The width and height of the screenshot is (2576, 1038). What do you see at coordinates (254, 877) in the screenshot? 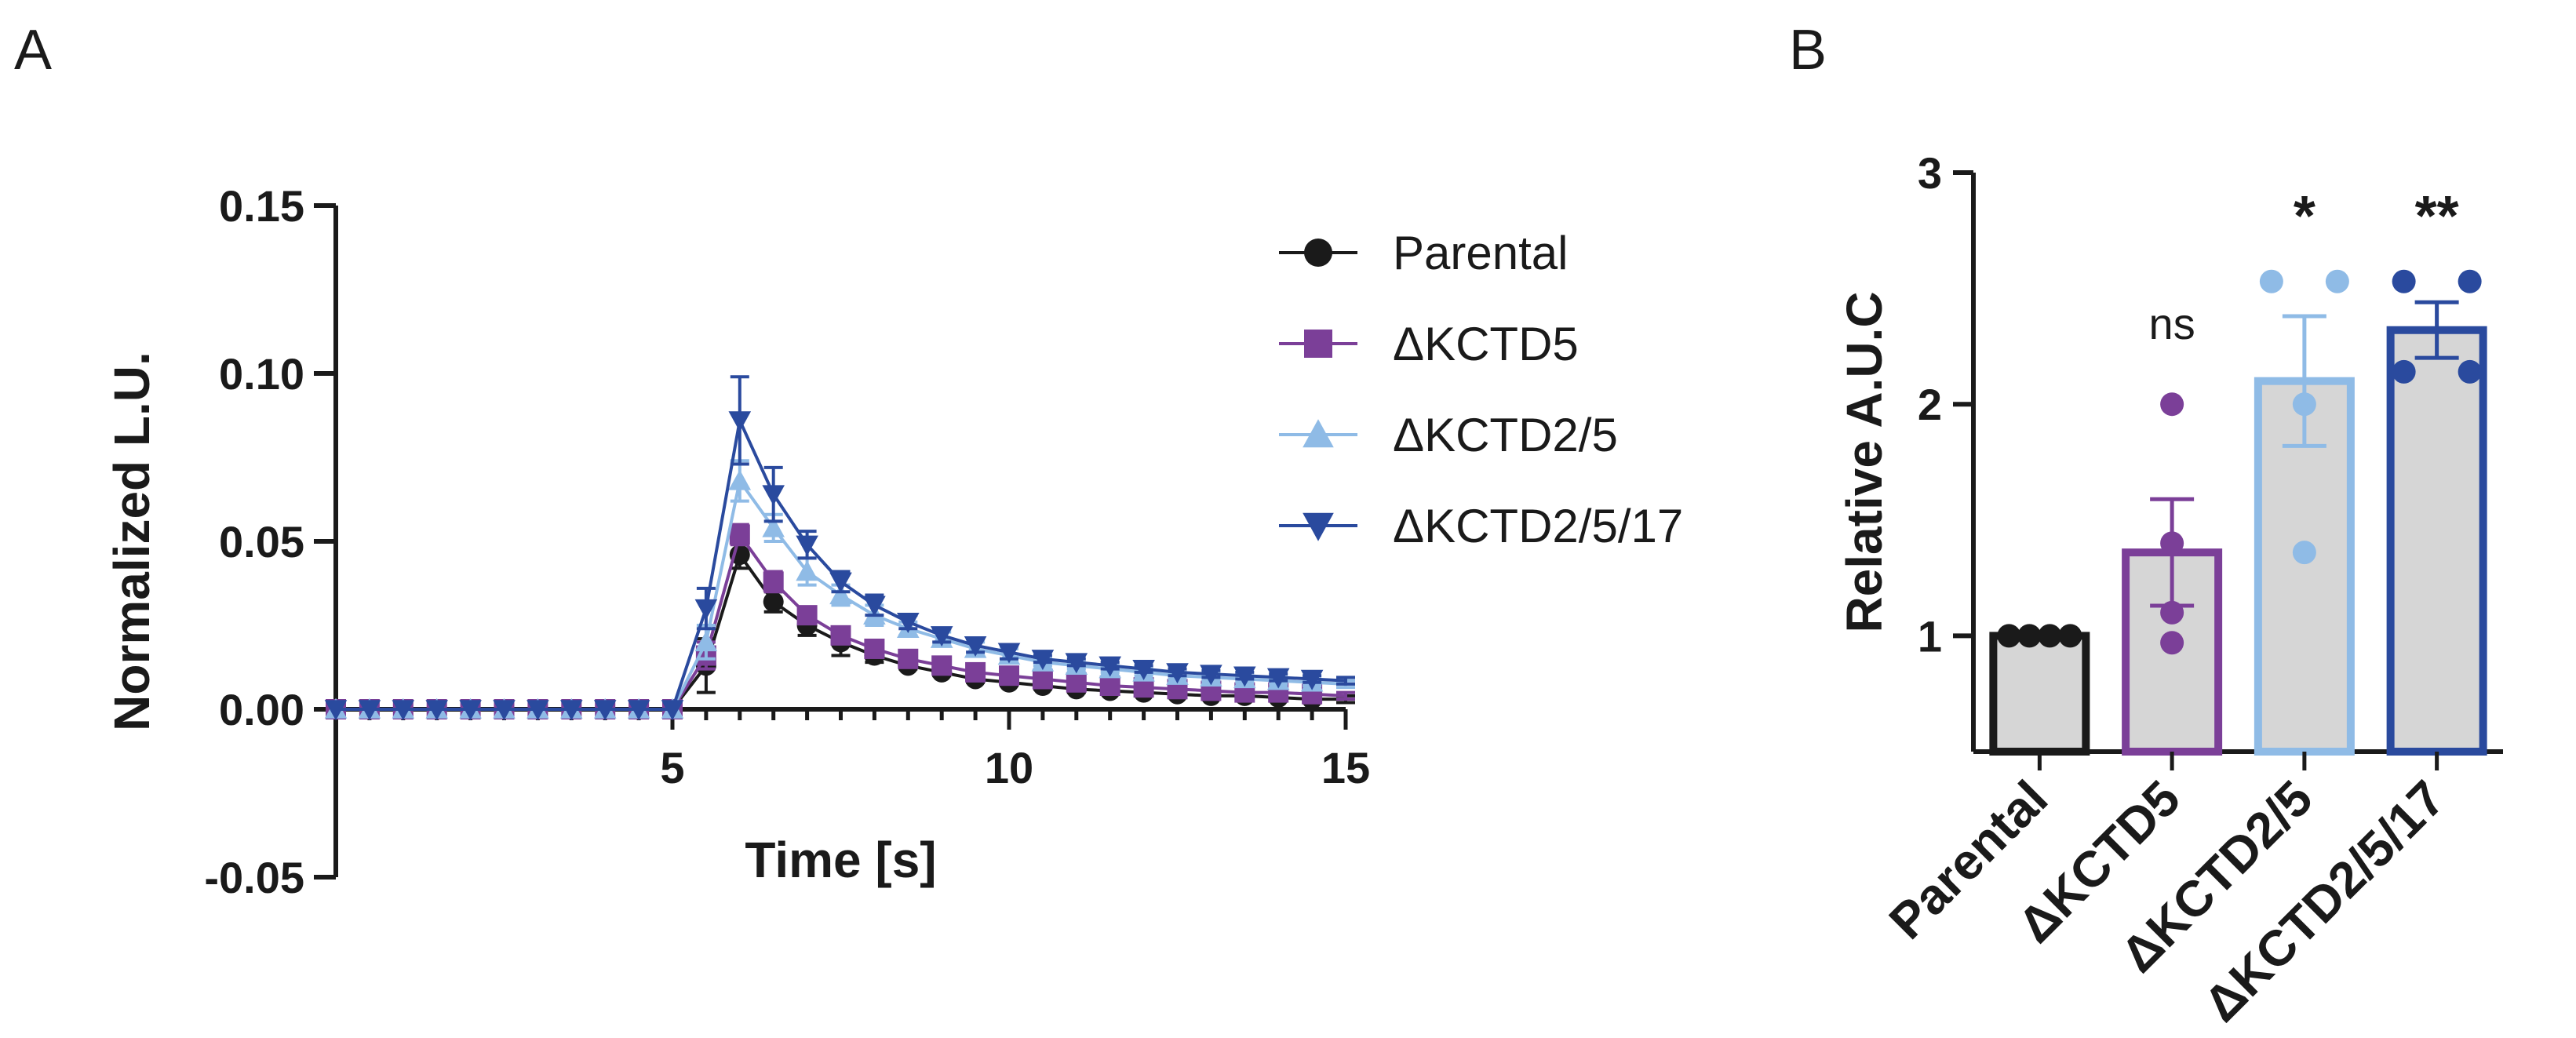
I see `y-tick-label: -0.05` at bounding box center [254, 877].